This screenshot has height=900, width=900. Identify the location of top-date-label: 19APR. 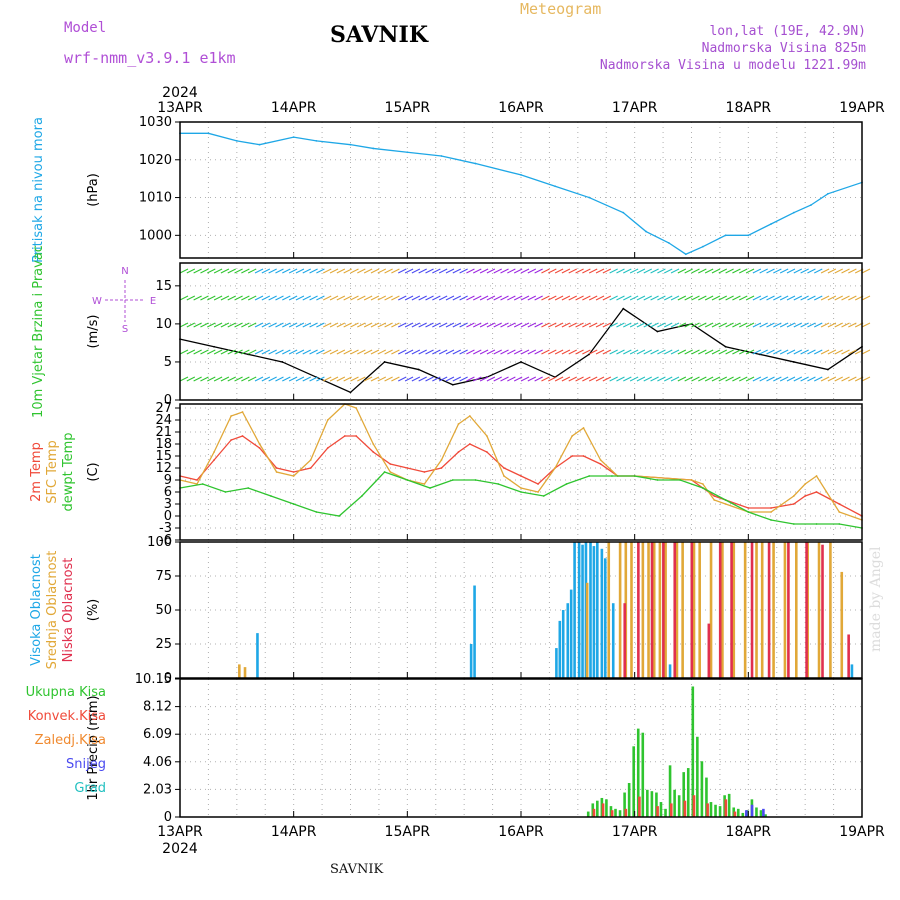
(862, 108).